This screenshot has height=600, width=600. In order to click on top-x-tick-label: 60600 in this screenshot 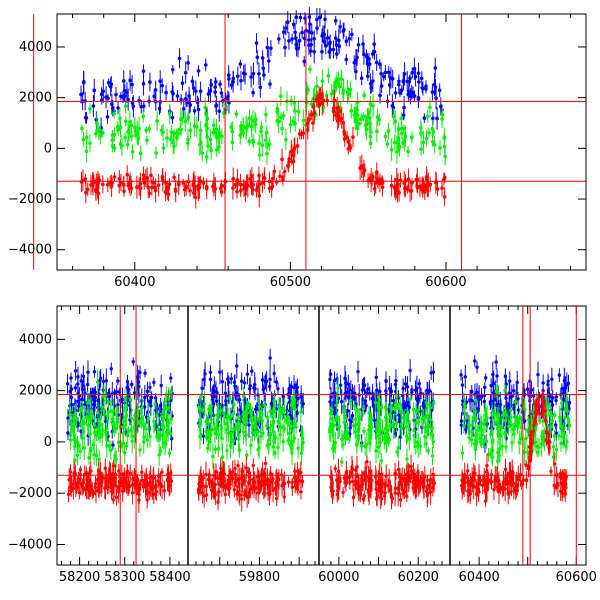, I will do `click(445, 282)`.